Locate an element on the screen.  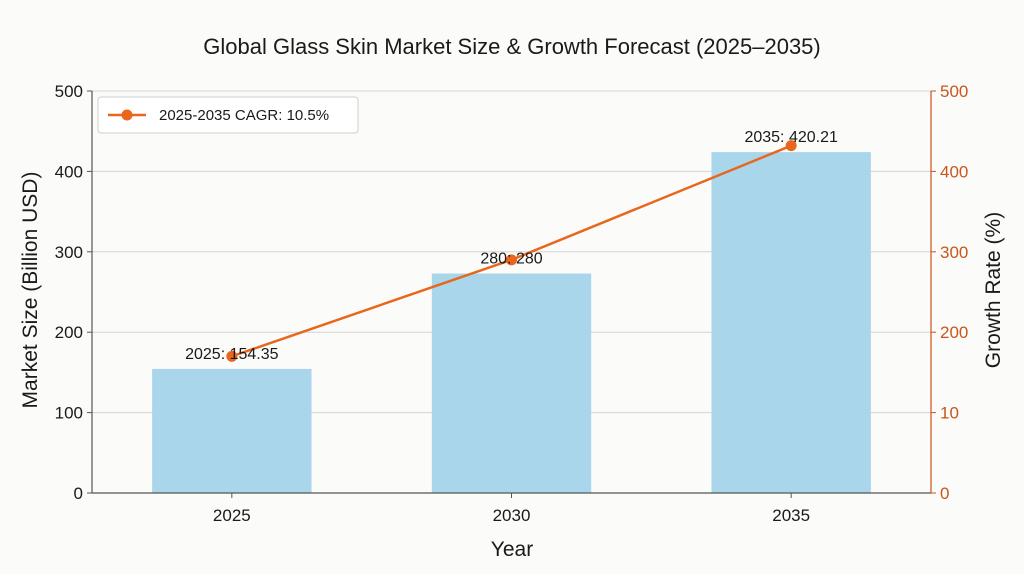
legend: 2025-2035 CAGR: 10.5% is located at coordinates (228, 115).